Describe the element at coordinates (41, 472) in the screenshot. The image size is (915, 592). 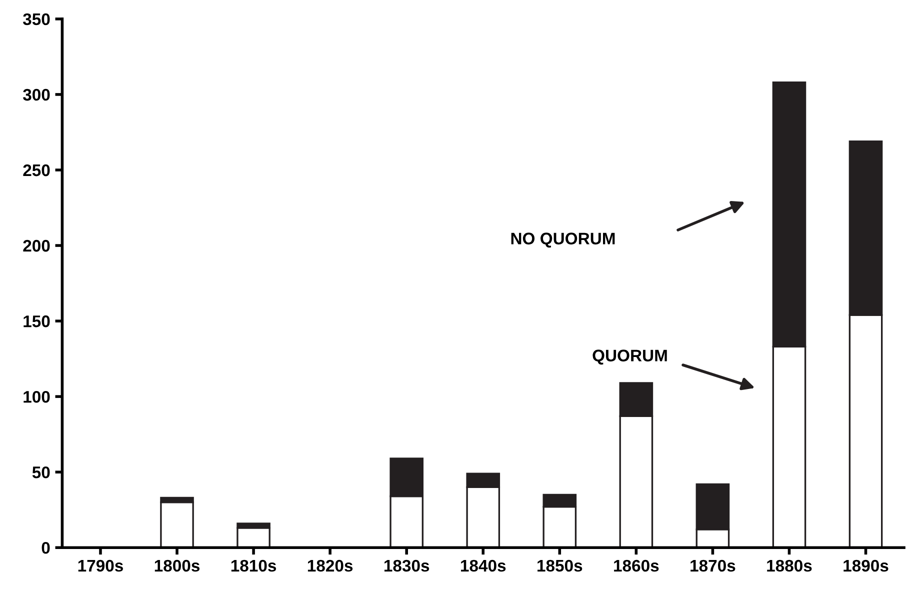
I see `y-tick-label: 50` at that location.